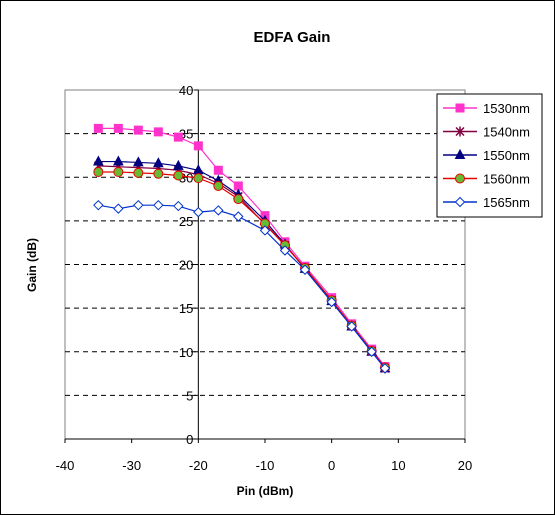 The width and height of the screenshot is (555, 515). Describe the element at coordinates (506, 132) in the screenshot. I see `legend-label: 1540nm` at that location.